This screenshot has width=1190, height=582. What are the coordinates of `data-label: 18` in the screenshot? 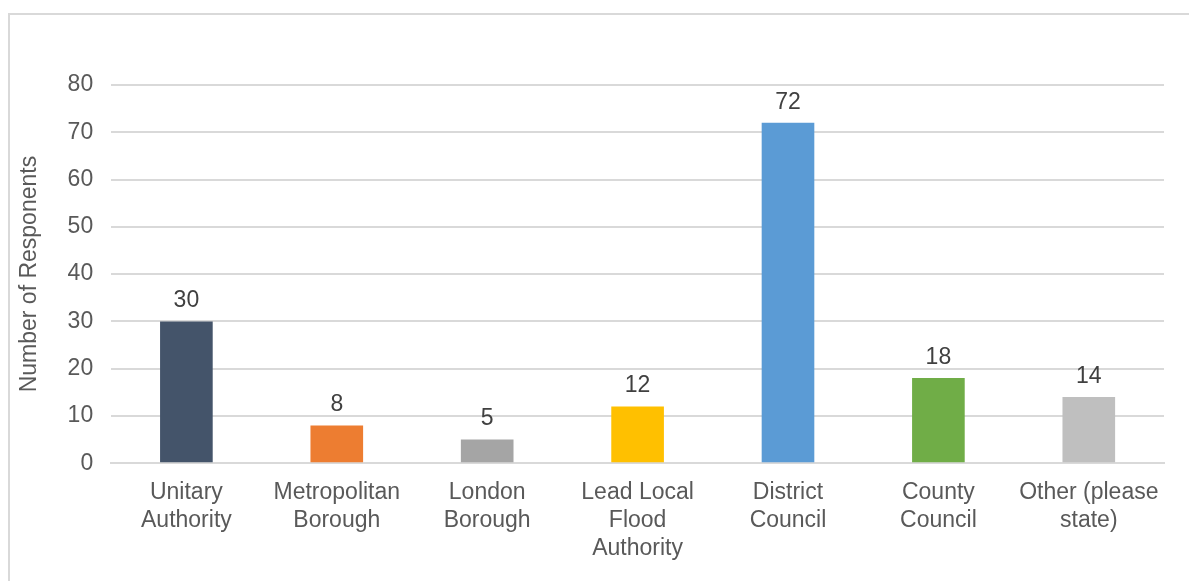 It's located at (938, 355).